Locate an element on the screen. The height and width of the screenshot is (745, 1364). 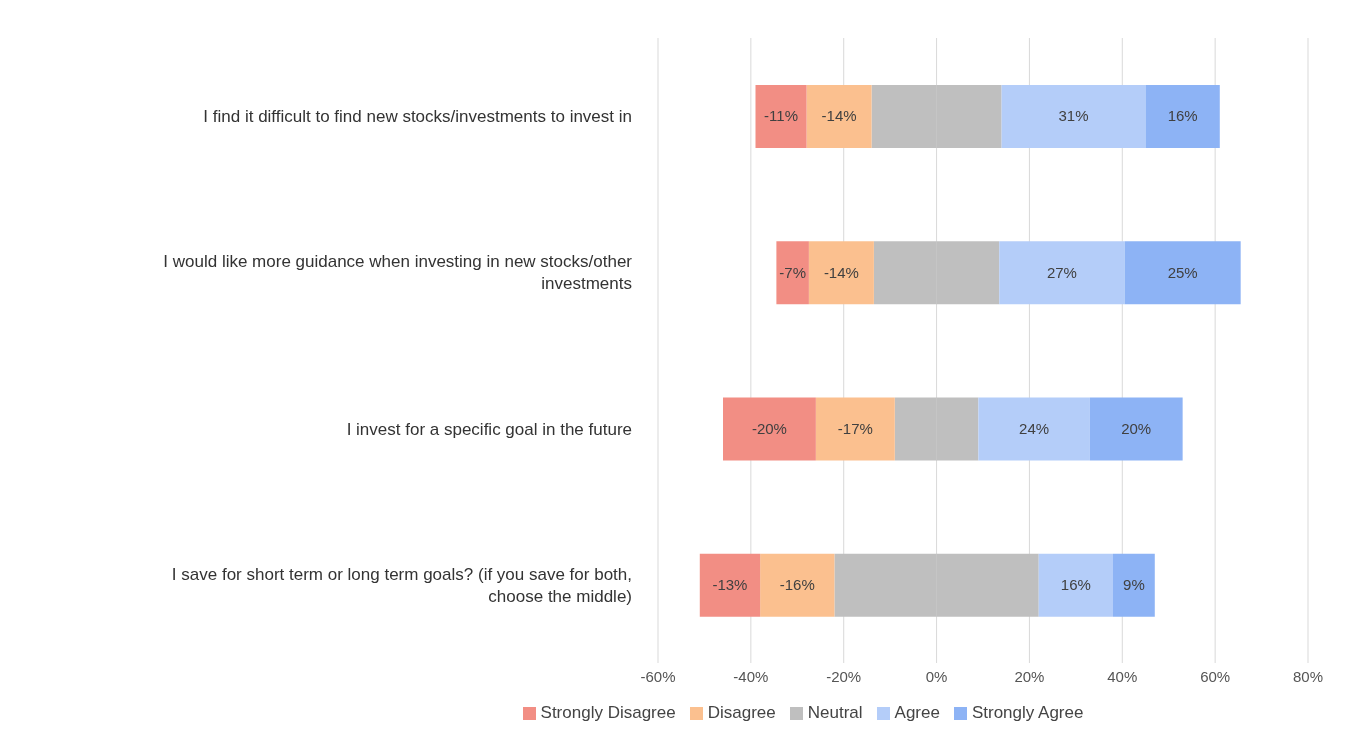
y-tick-label: I find it difficult to find new stocks/investments to invest in is located at coordinates (417, 117).